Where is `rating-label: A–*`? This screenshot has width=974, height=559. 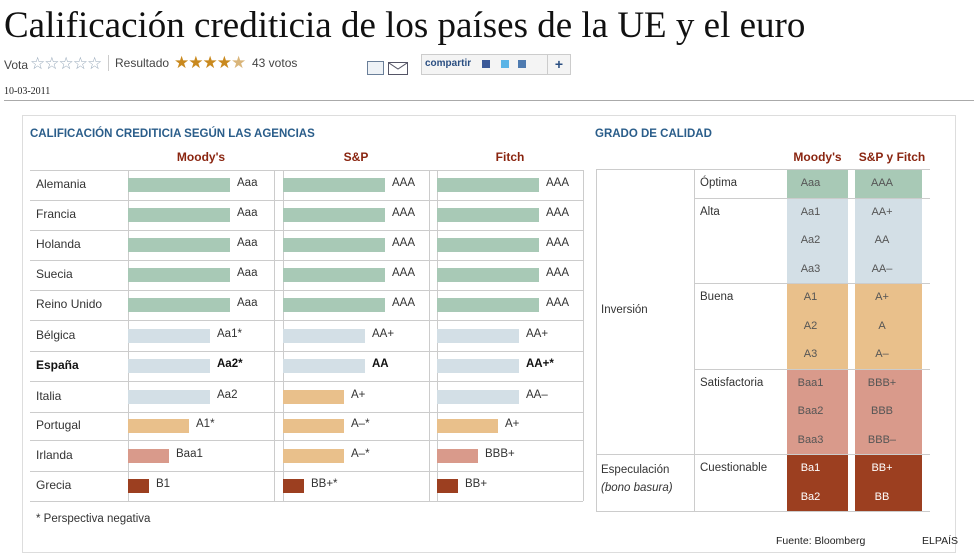
rating-label: A–* is located at coordinates (360, 453).